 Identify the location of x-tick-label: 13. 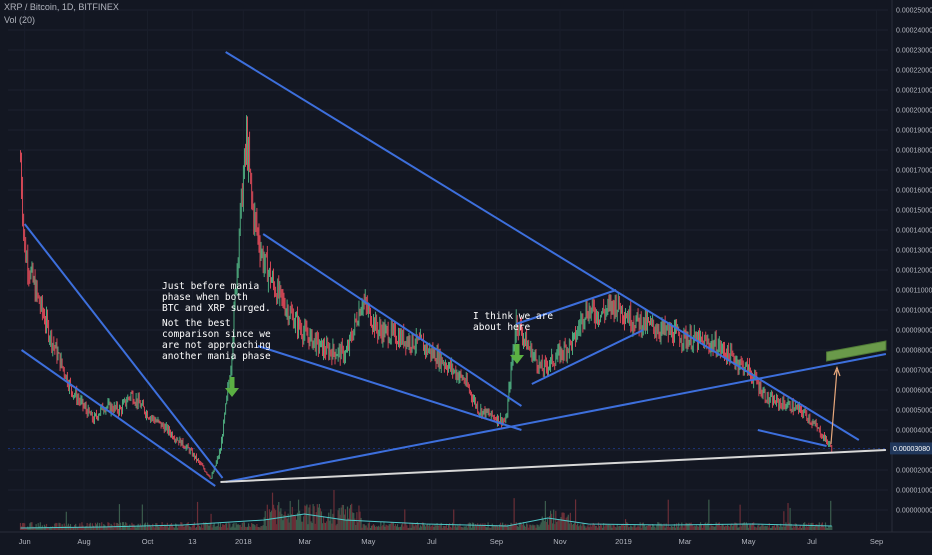
(192, 541).